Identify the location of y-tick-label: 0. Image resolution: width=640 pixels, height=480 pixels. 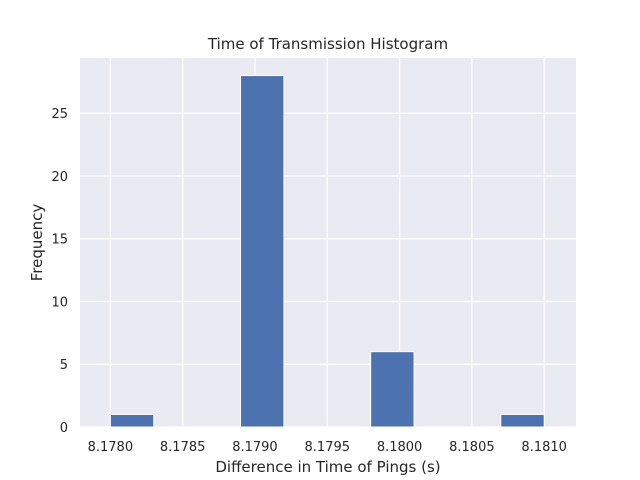
(64, 428).